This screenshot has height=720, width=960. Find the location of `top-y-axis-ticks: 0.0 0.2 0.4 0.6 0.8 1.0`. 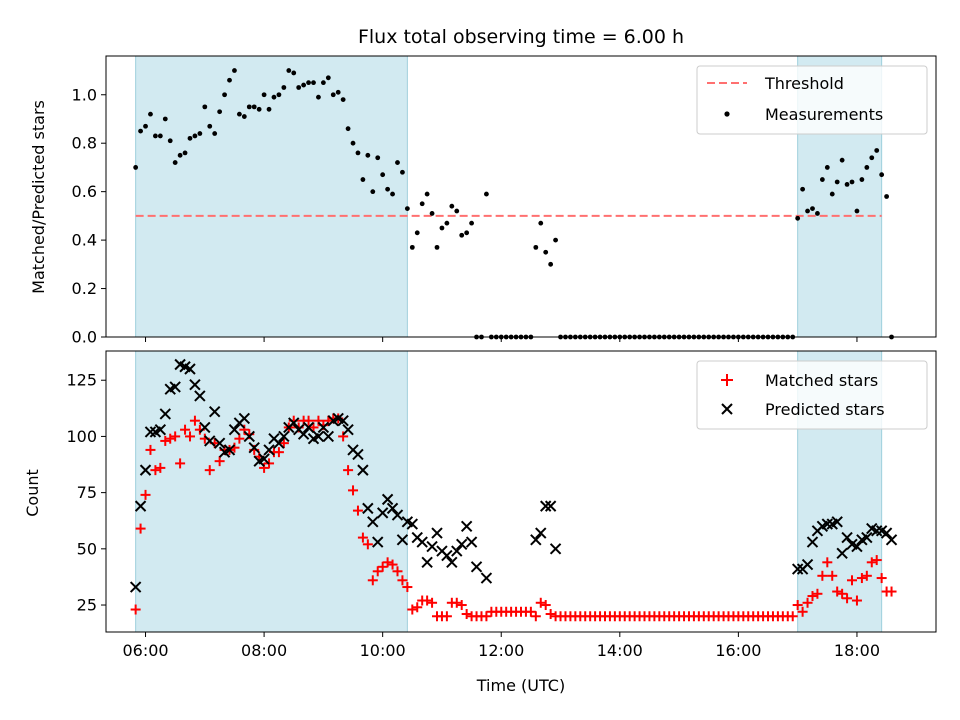

top-y-axis-ticks: 0.0 0.2 0.4 0.6 0.8 1.0 is located at coordinates (89, 216).